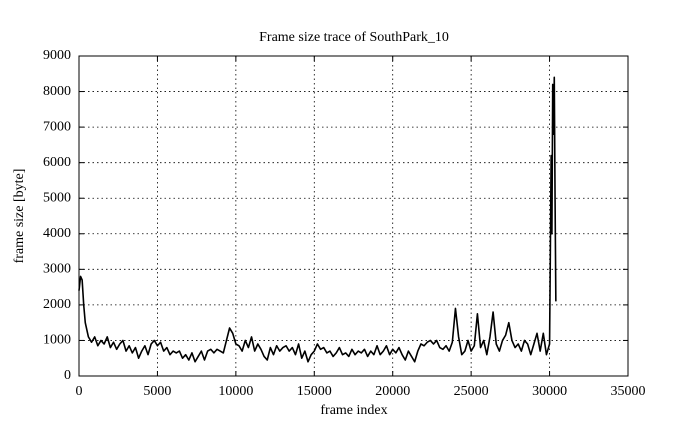 The image size is (695, 434). Describe the element at coordinates (57, 233) in the screenshot. I see `y-tick-label: 4000` at that location.